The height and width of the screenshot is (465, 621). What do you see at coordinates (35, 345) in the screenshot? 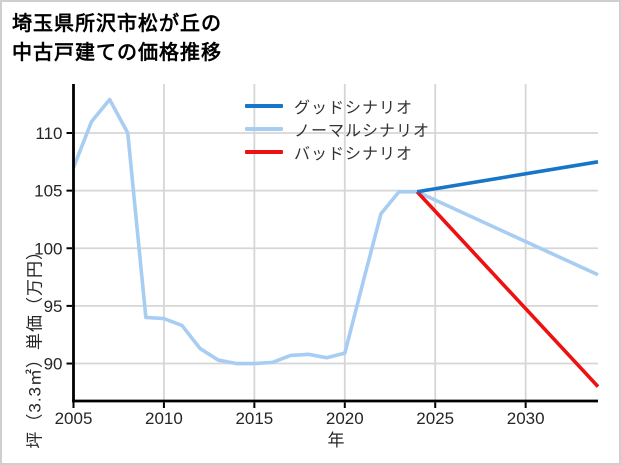
I see `y-axis-label: 坪（3.3㎡）単価（万円）` at bounding box center [35, 345].